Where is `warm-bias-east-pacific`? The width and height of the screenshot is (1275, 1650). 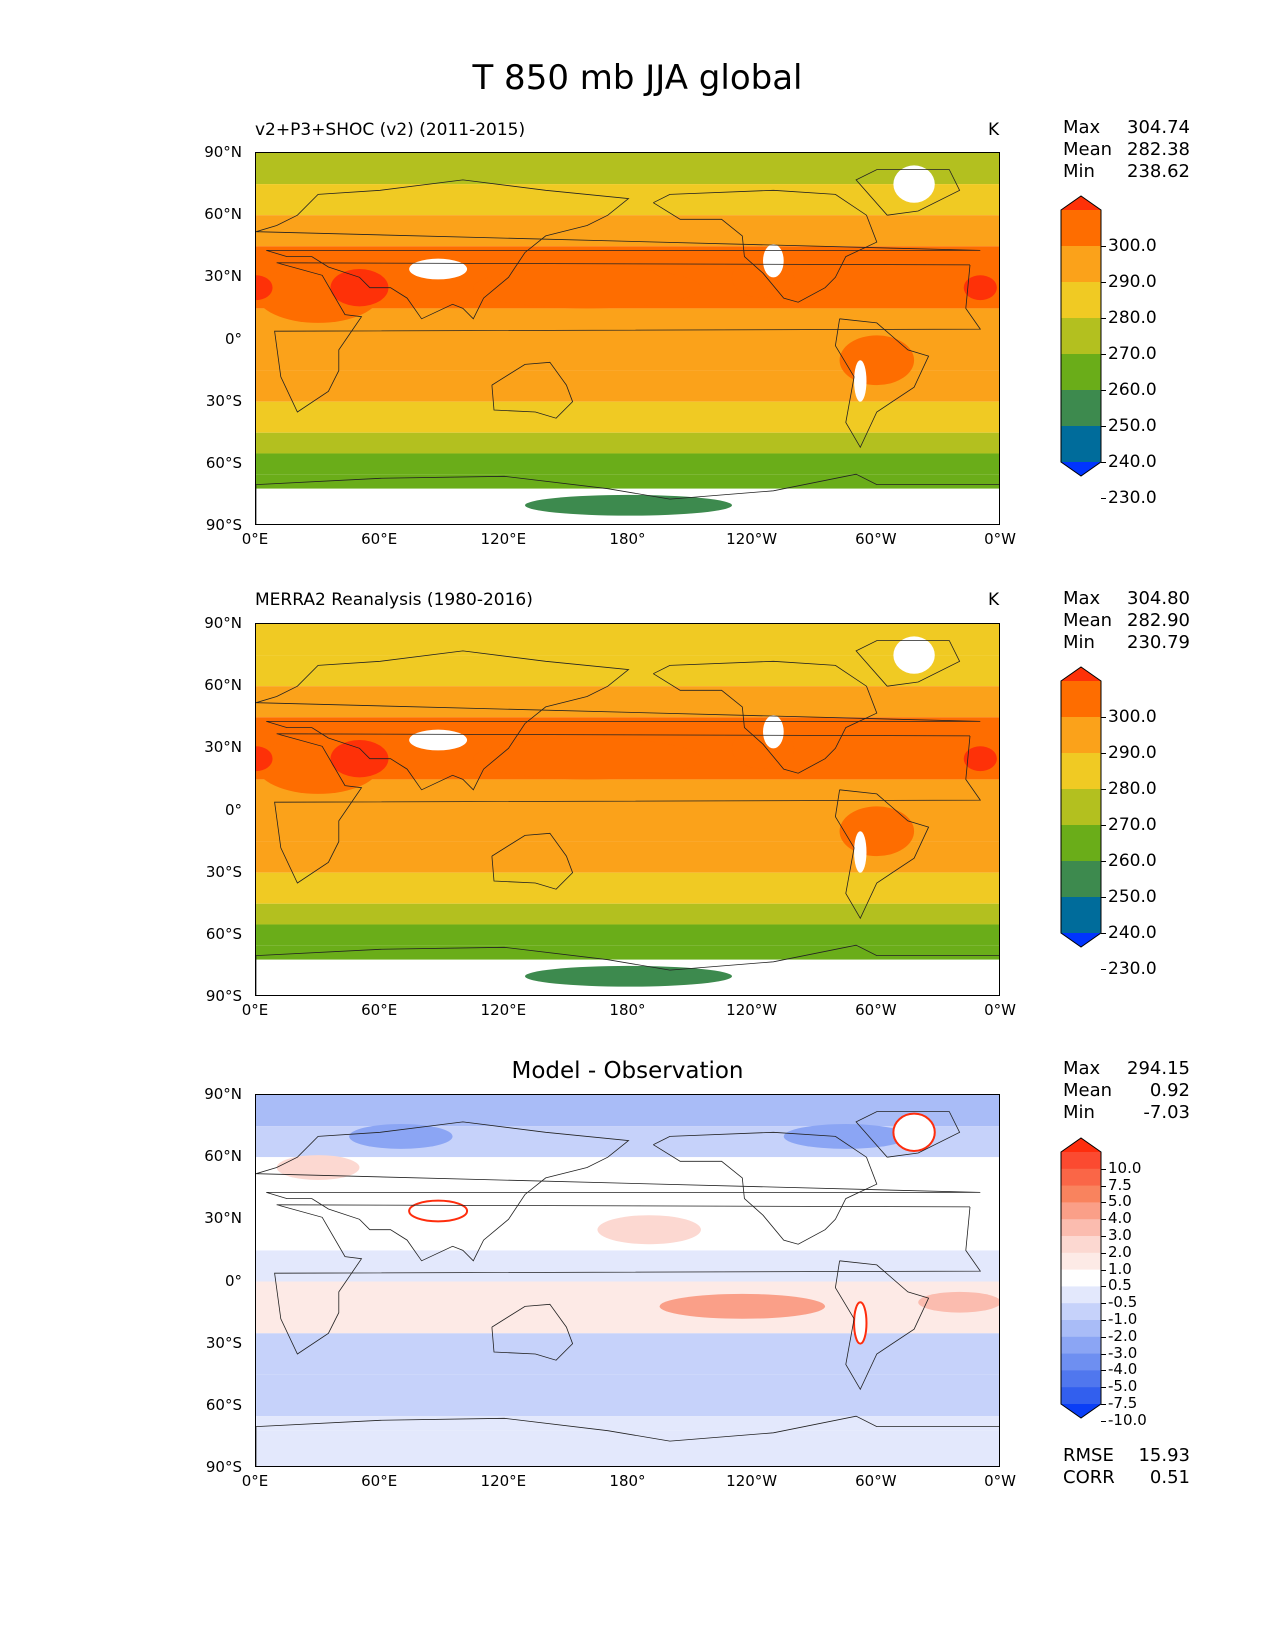 warm-bias-east-pacific is located at coordinates (742, 1306).